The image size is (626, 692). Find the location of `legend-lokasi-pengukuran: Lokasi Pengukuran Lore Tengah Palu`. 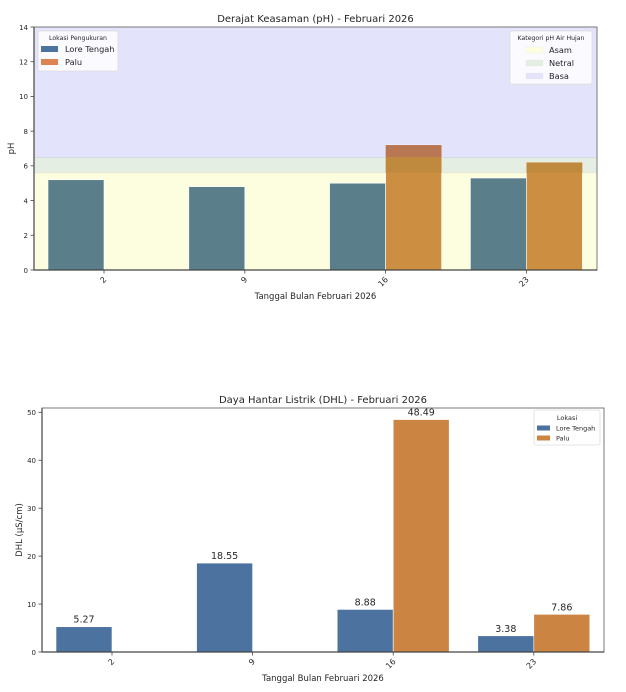

legend-lokasi-pengukuran: Lokasi Pengukuran Lore Tengah Palu is located at coordinates (78, 51).